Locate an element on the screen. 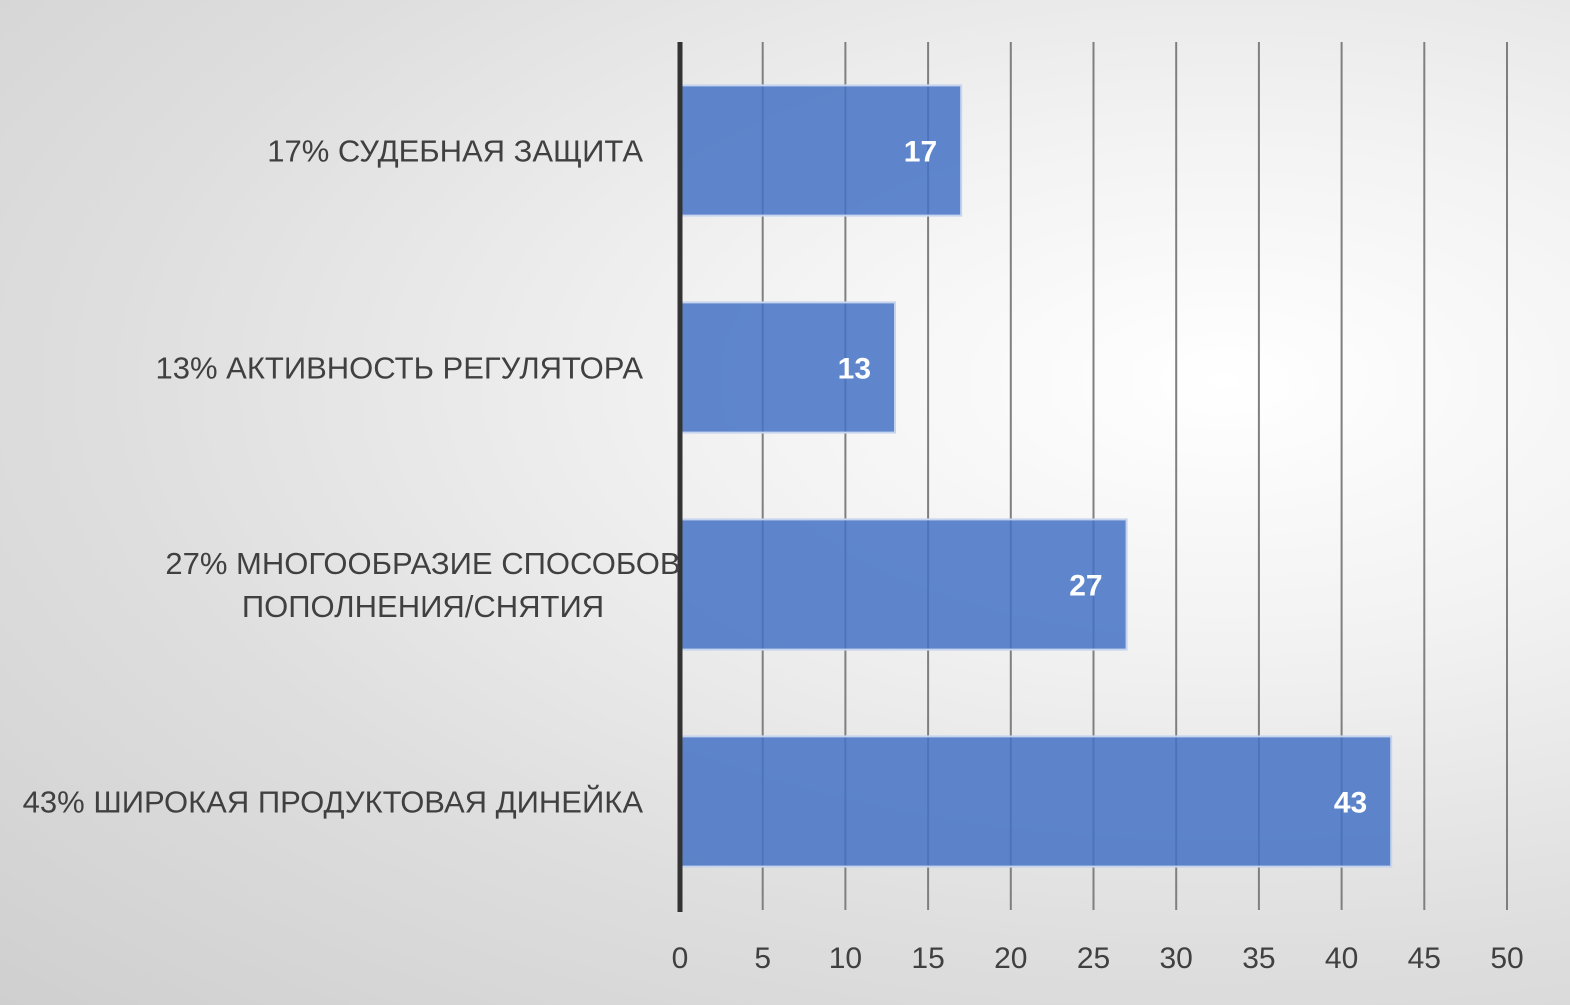 This screenshot has height=1005, width=1570. x-tick-label: 20 is located at coordinates (1010, 958).